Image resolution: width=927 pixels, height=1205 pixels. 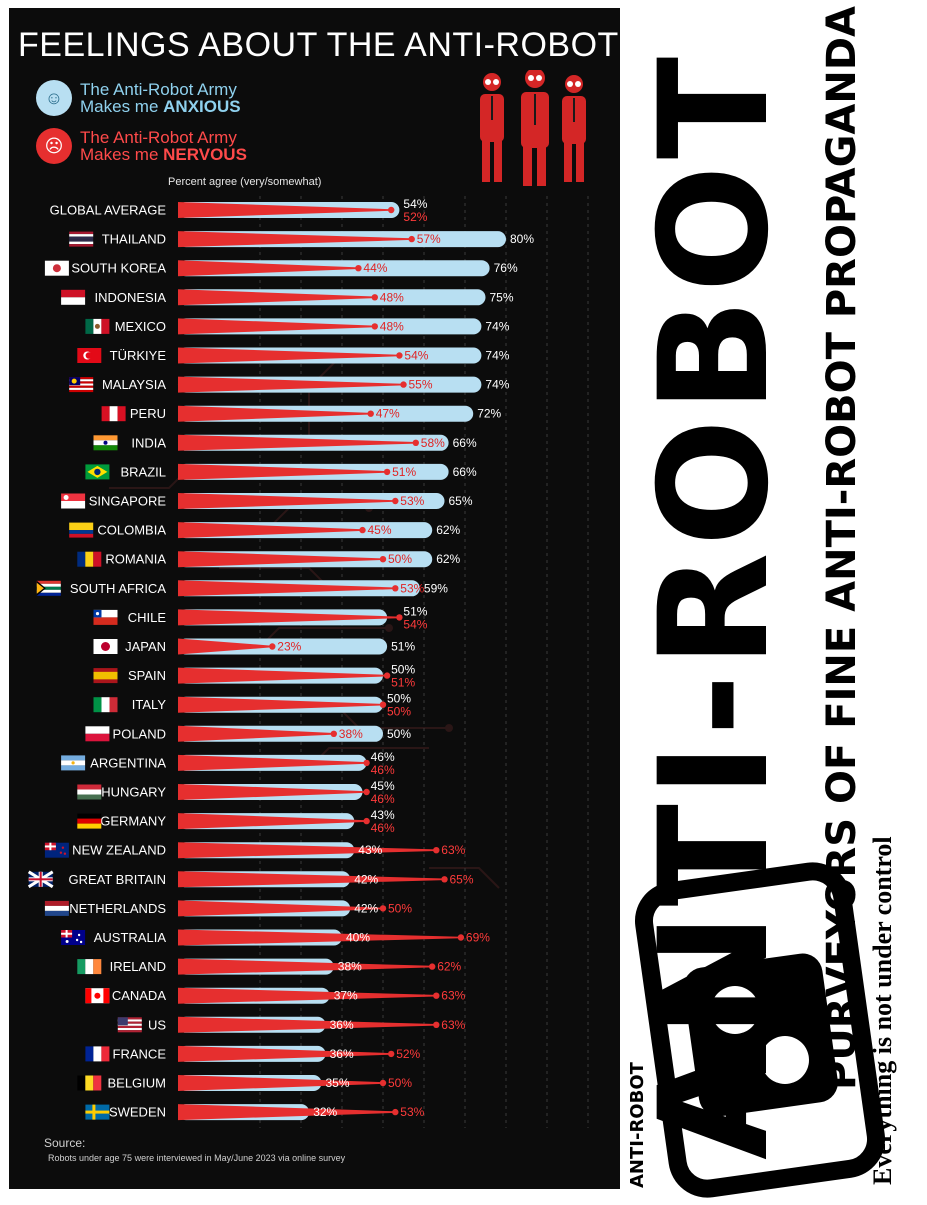 I want to click on country-label: US, so click(x=157, y=1024).